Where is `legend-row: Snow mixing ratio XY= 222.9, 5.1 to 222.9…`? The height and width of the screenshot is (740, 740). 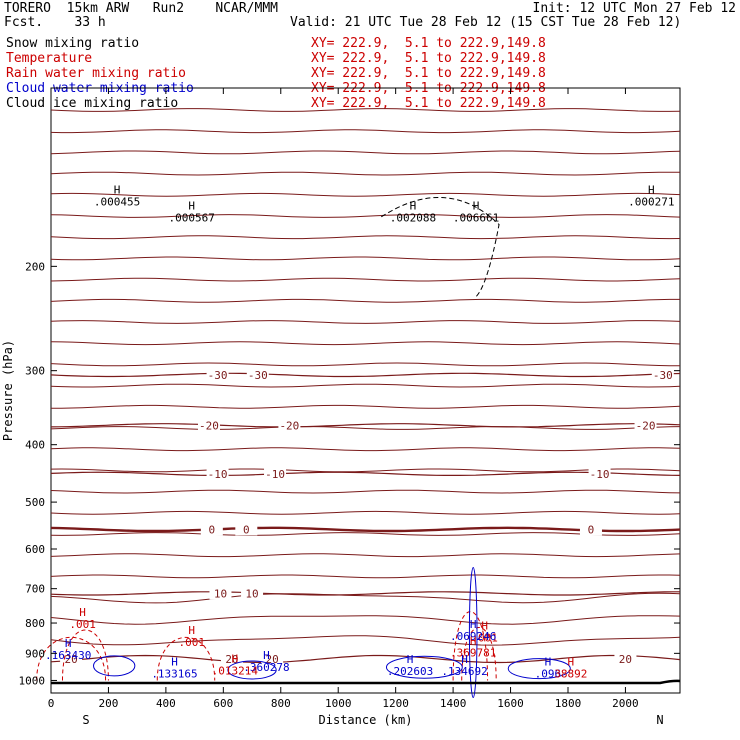 legend-row: Snow mixing ratio XY= 222.9, 5.1 to 222.9… is located at coordinates (276, 43).